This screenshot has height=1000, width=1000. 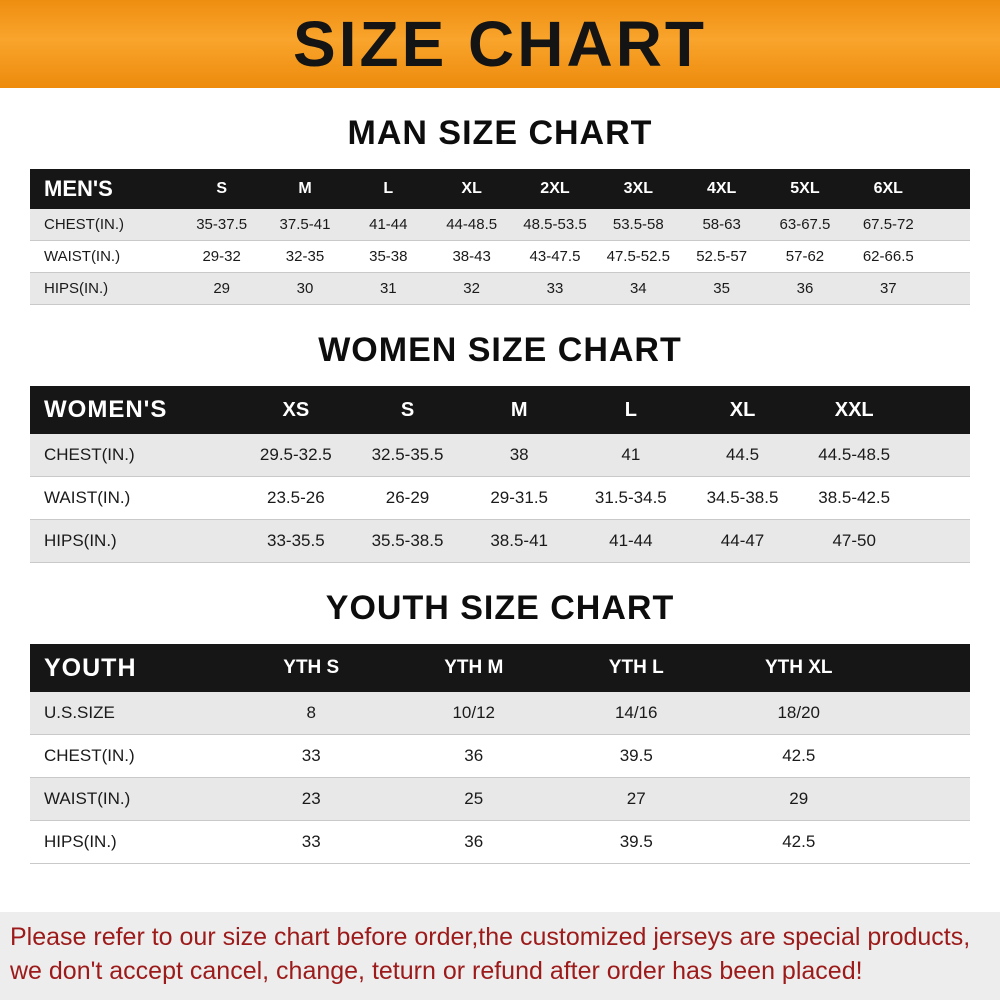 What do you see at coordinates (407, 454) in the screenshot?
I see `cell: 32.5-35.5` at bounding box center [407, 454].